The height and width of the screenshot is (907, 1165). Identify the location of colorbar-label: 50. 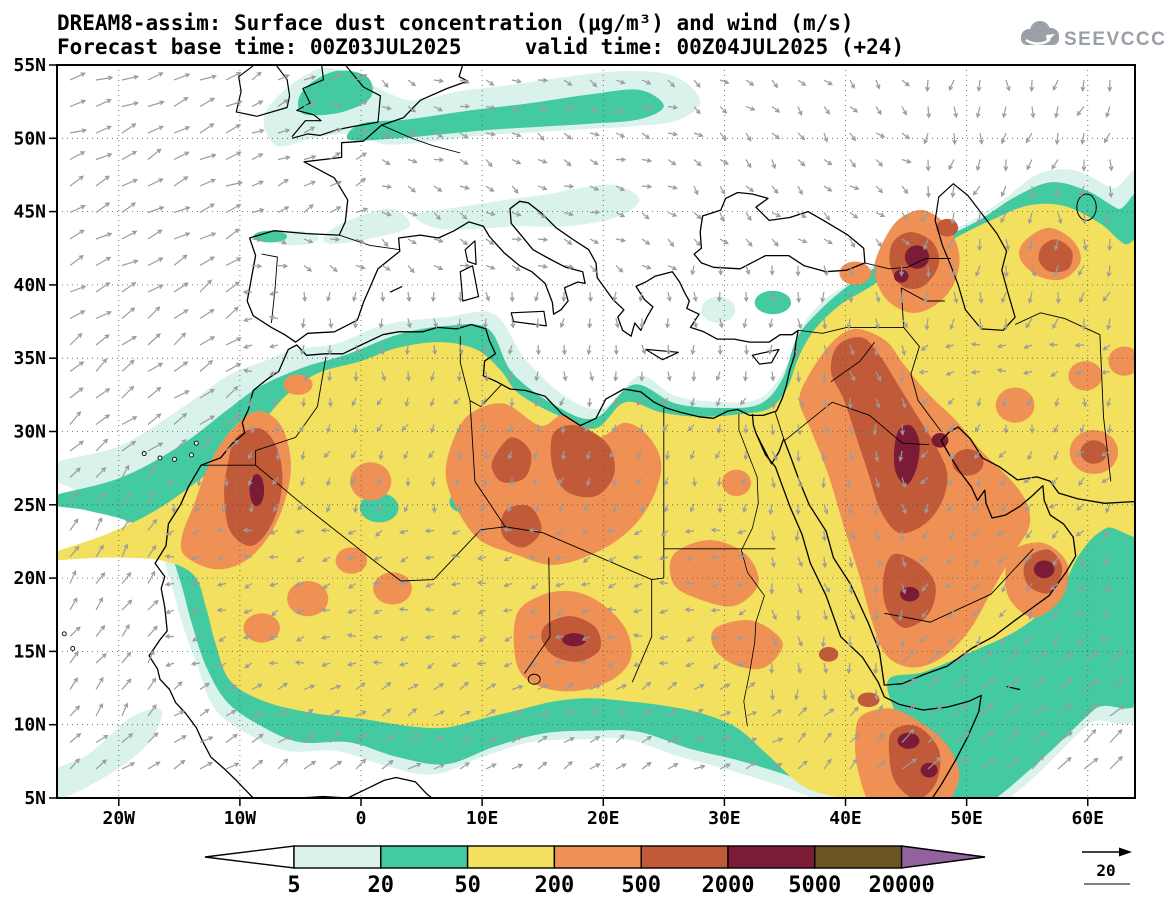
(467, 885).